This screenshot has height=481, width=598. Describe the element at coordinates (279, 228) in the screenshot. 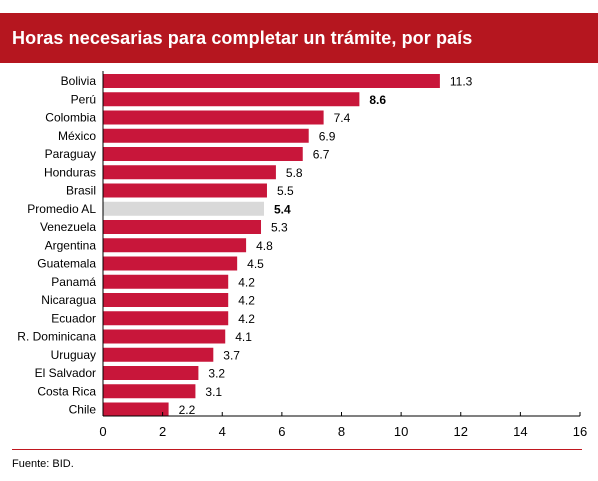

I see `value-label: 5.3` at that location.